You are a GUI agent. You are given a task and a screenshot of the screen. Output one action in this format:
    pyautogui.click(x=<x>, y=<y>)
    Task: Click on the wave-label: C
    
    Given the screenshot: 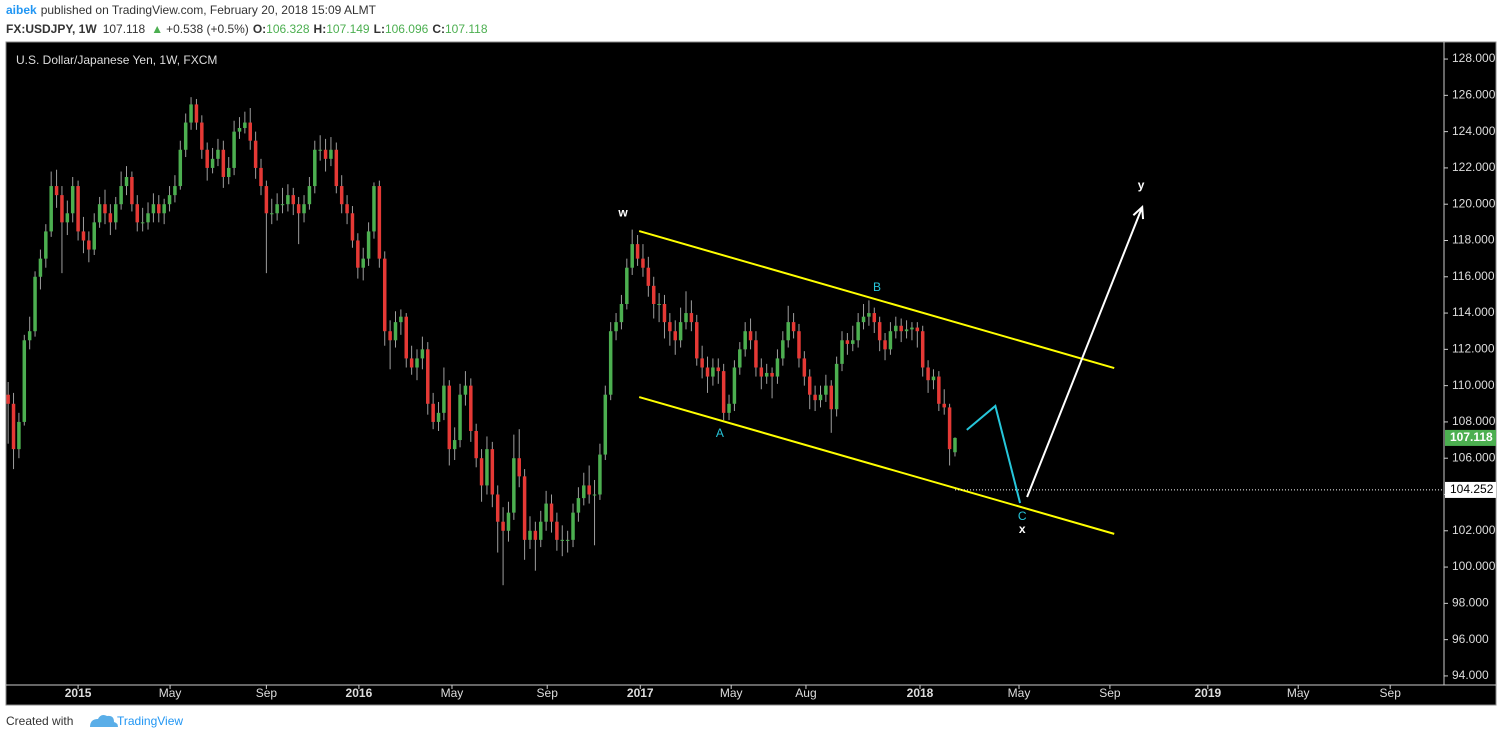 What is the action you would take?
    pyautogui.click(x=1022, y=516)
    